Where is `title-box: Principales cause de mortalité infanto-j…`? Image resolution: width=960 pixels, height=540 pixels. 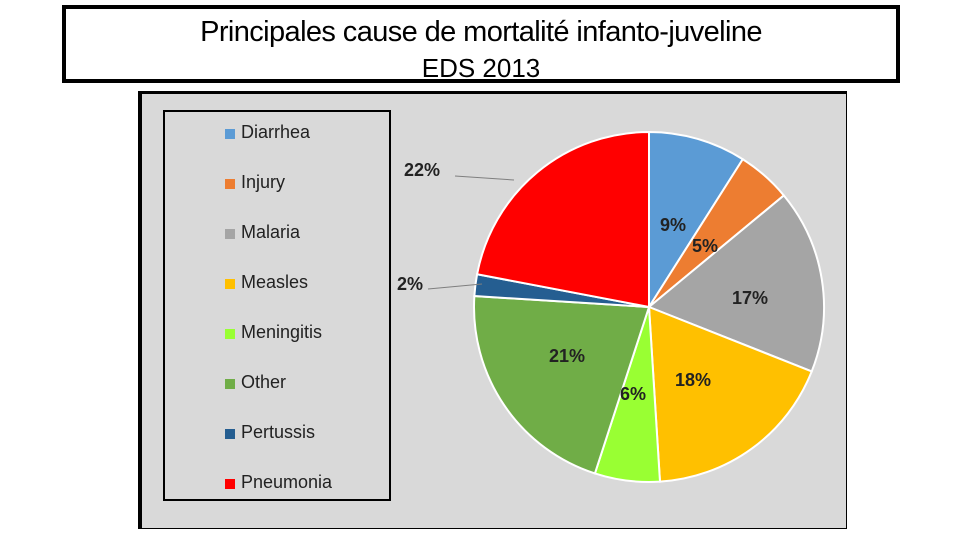
title-box: Principales cause de mortalité infanto-j… is located at coordinates (481, 44).